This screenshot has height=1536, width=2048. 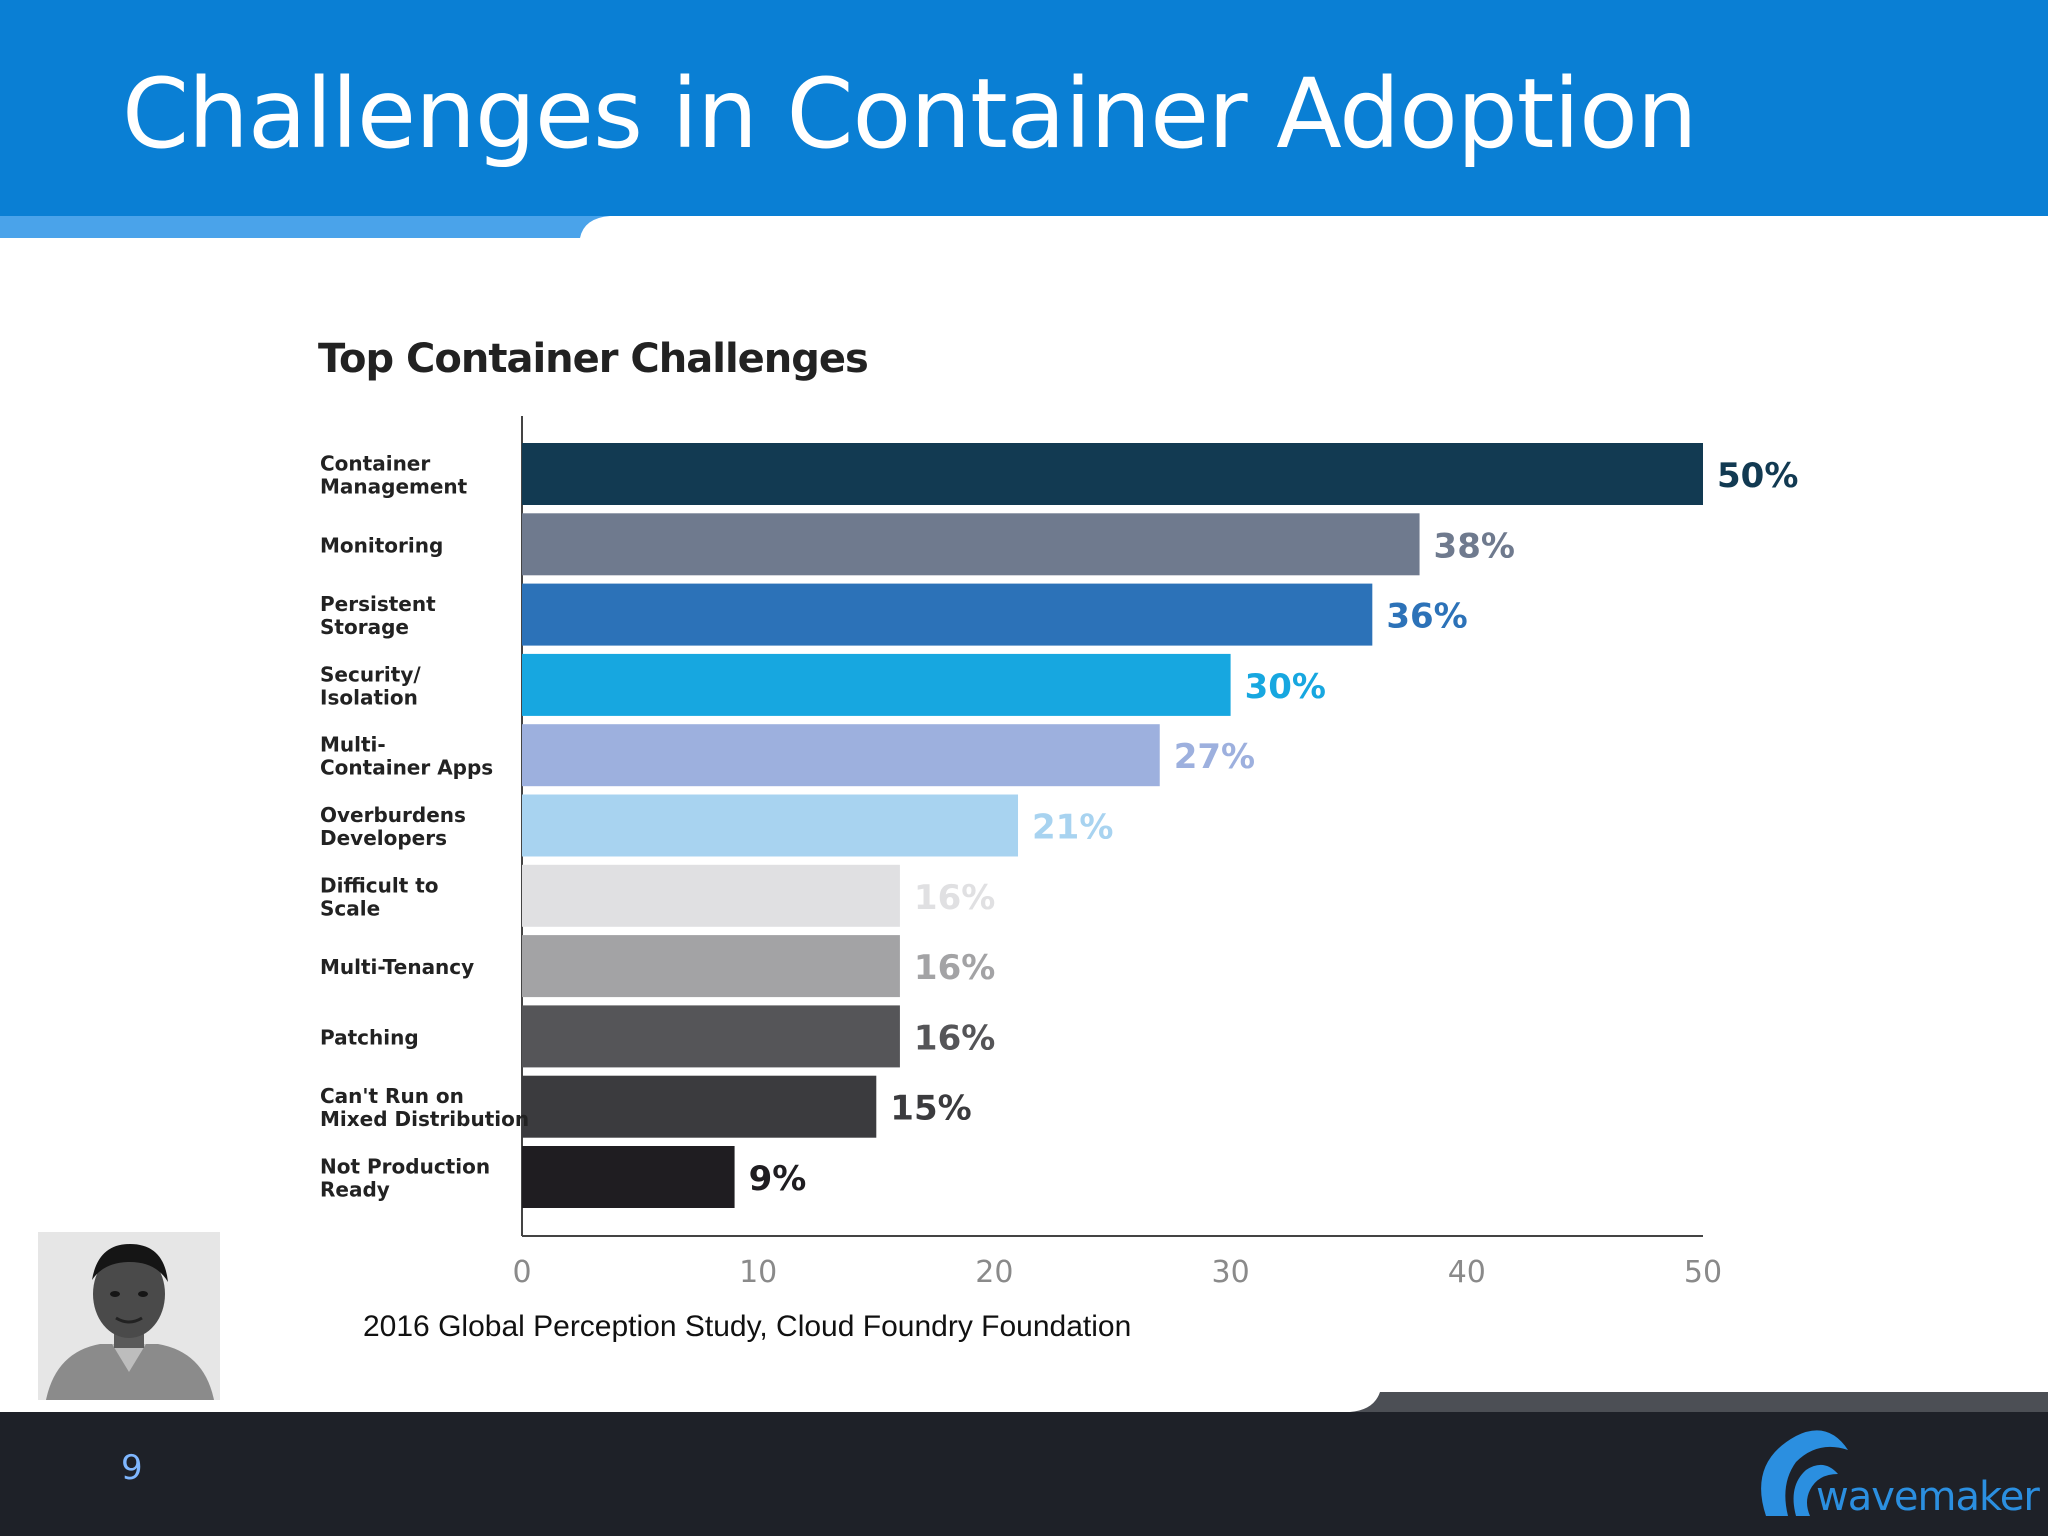 What do you see at coordinates (1024, 1474) in the screenshot?
I see `slide-footer` at bounding box center [1024, 1474].